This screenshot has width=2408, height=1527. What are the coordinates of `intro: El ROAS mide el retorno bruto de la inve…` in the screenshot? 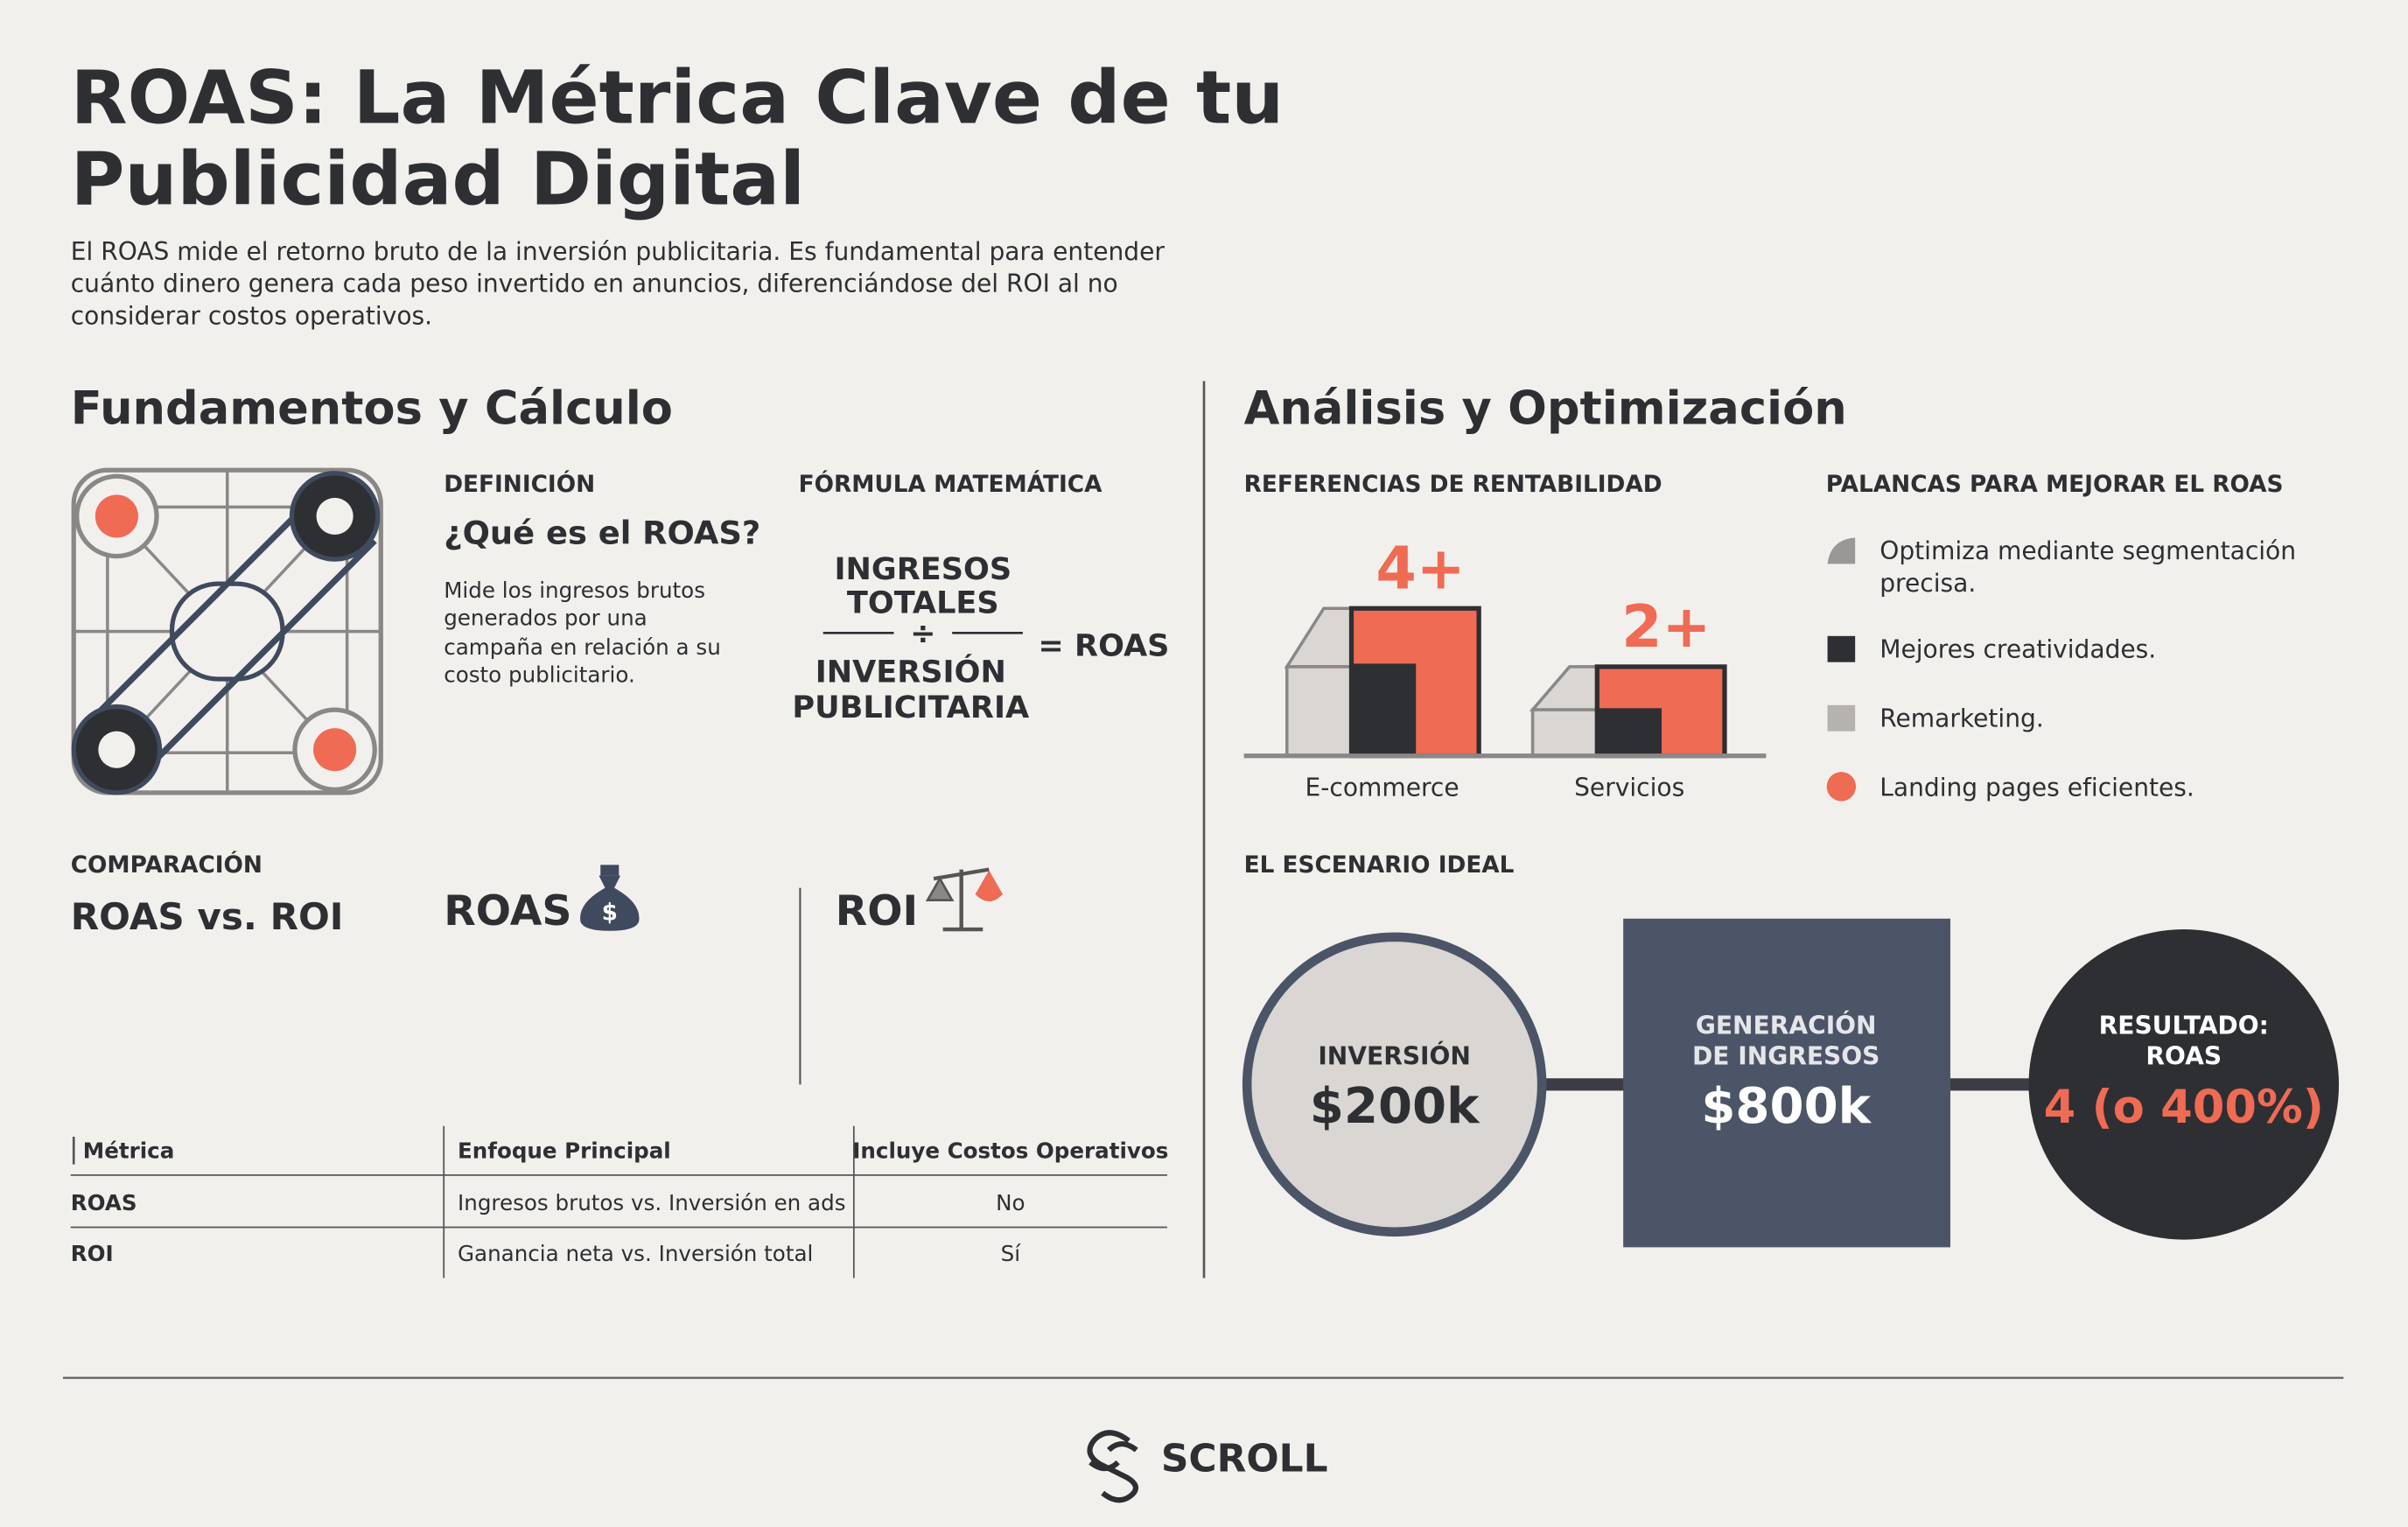 It's located at (618, 251).